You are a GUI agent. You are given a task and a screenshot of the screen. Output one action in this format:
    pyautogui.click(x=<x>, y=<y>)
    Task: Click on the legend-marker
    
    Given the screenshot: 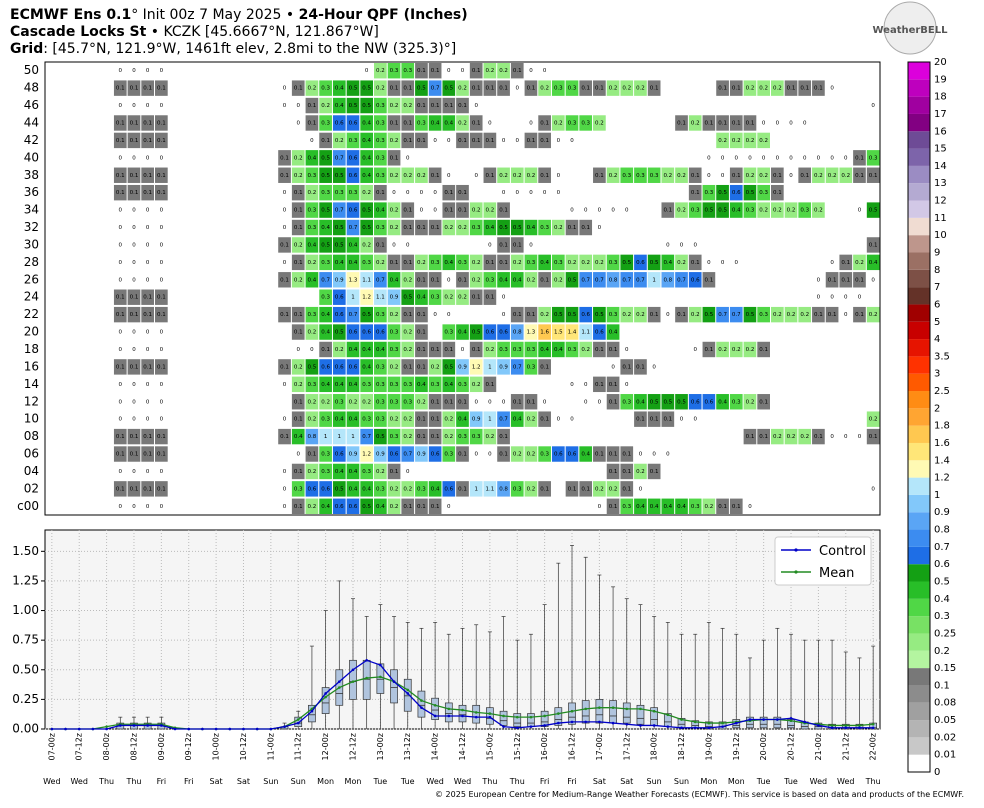 What is the action you would take?
    pyautogui.click(x=796, y=550)
    